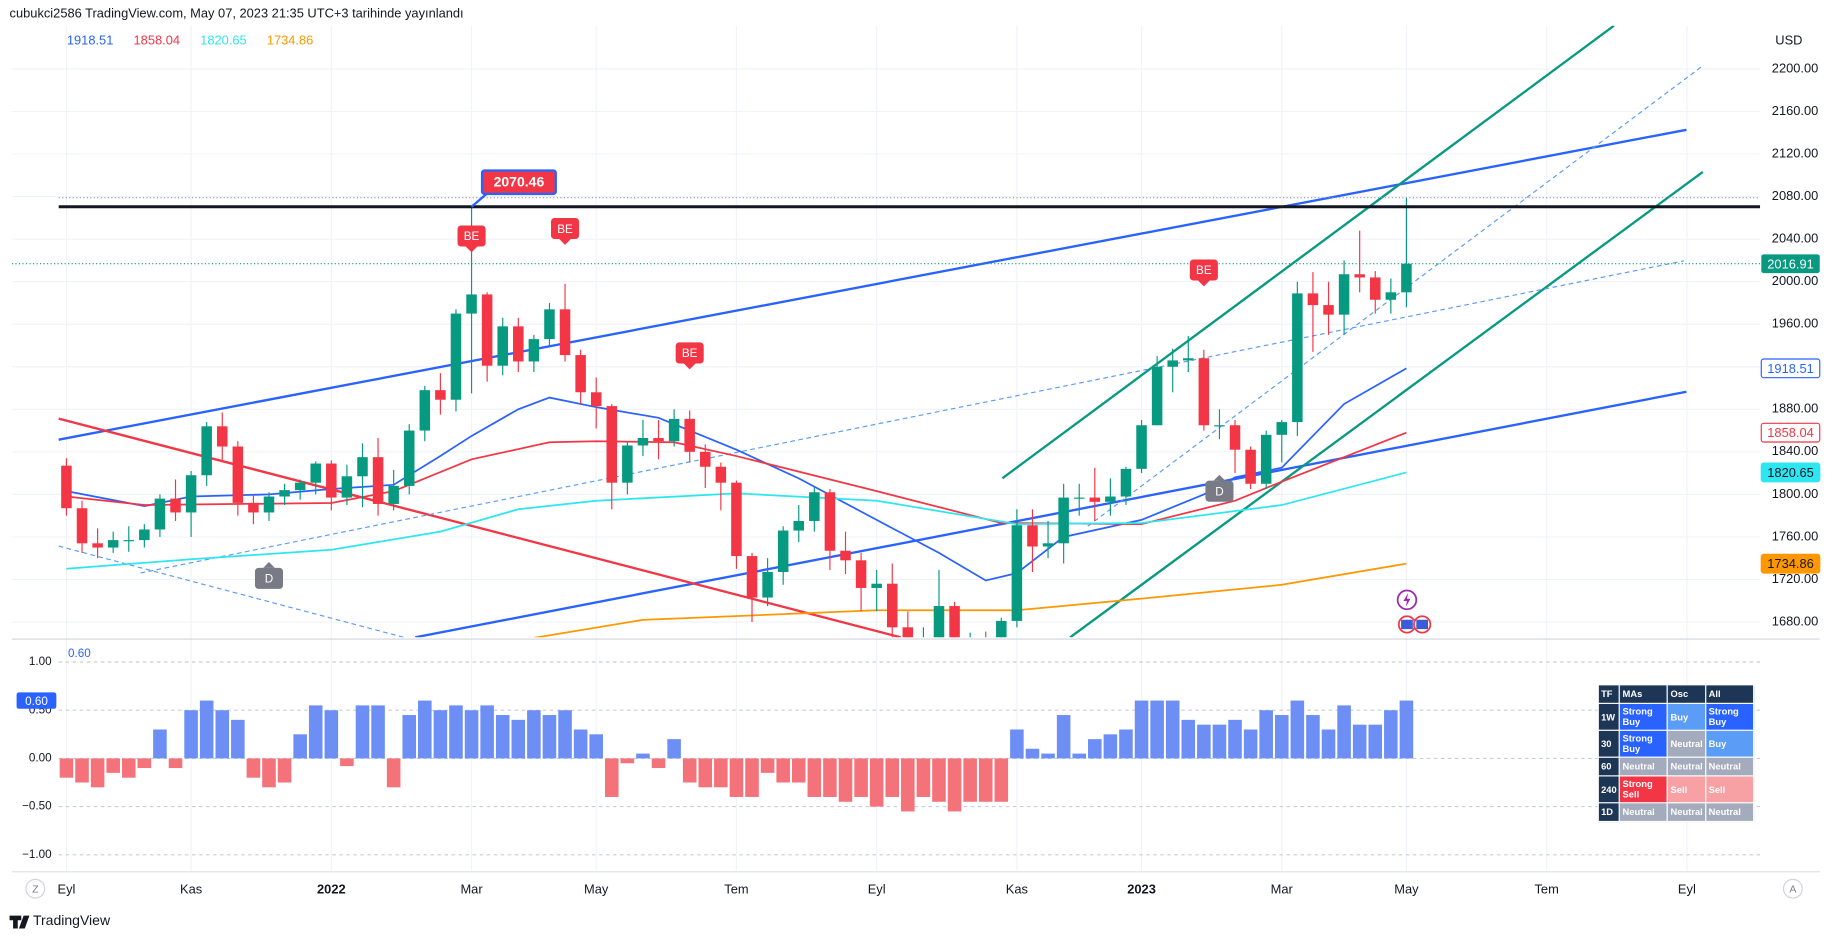 The height and width of the screenshot is (939, 1834). I want to click on x-tick-label: 2023, so click(1141, 888).